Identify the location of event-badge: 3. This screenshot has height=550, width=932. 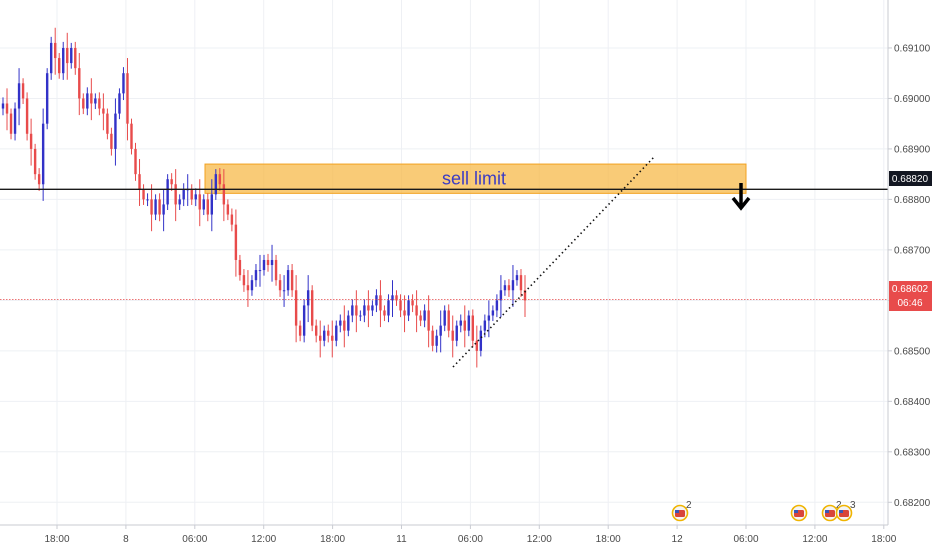
(846, 511).